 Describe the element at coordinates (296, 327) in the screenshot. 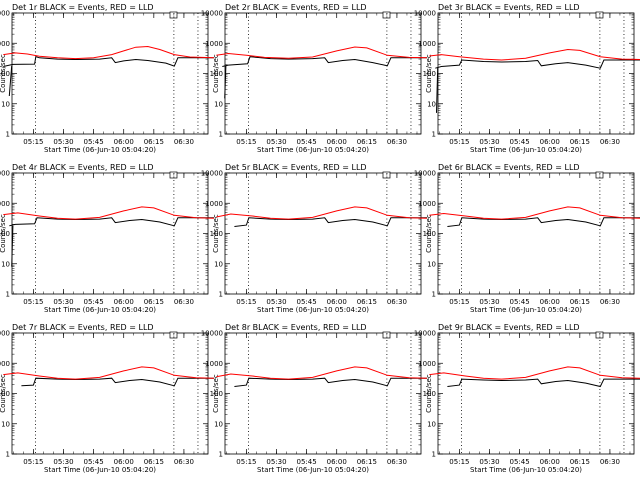

I see `panel-title: Det 8r BLACK = Events, RED = LLD` at that location.